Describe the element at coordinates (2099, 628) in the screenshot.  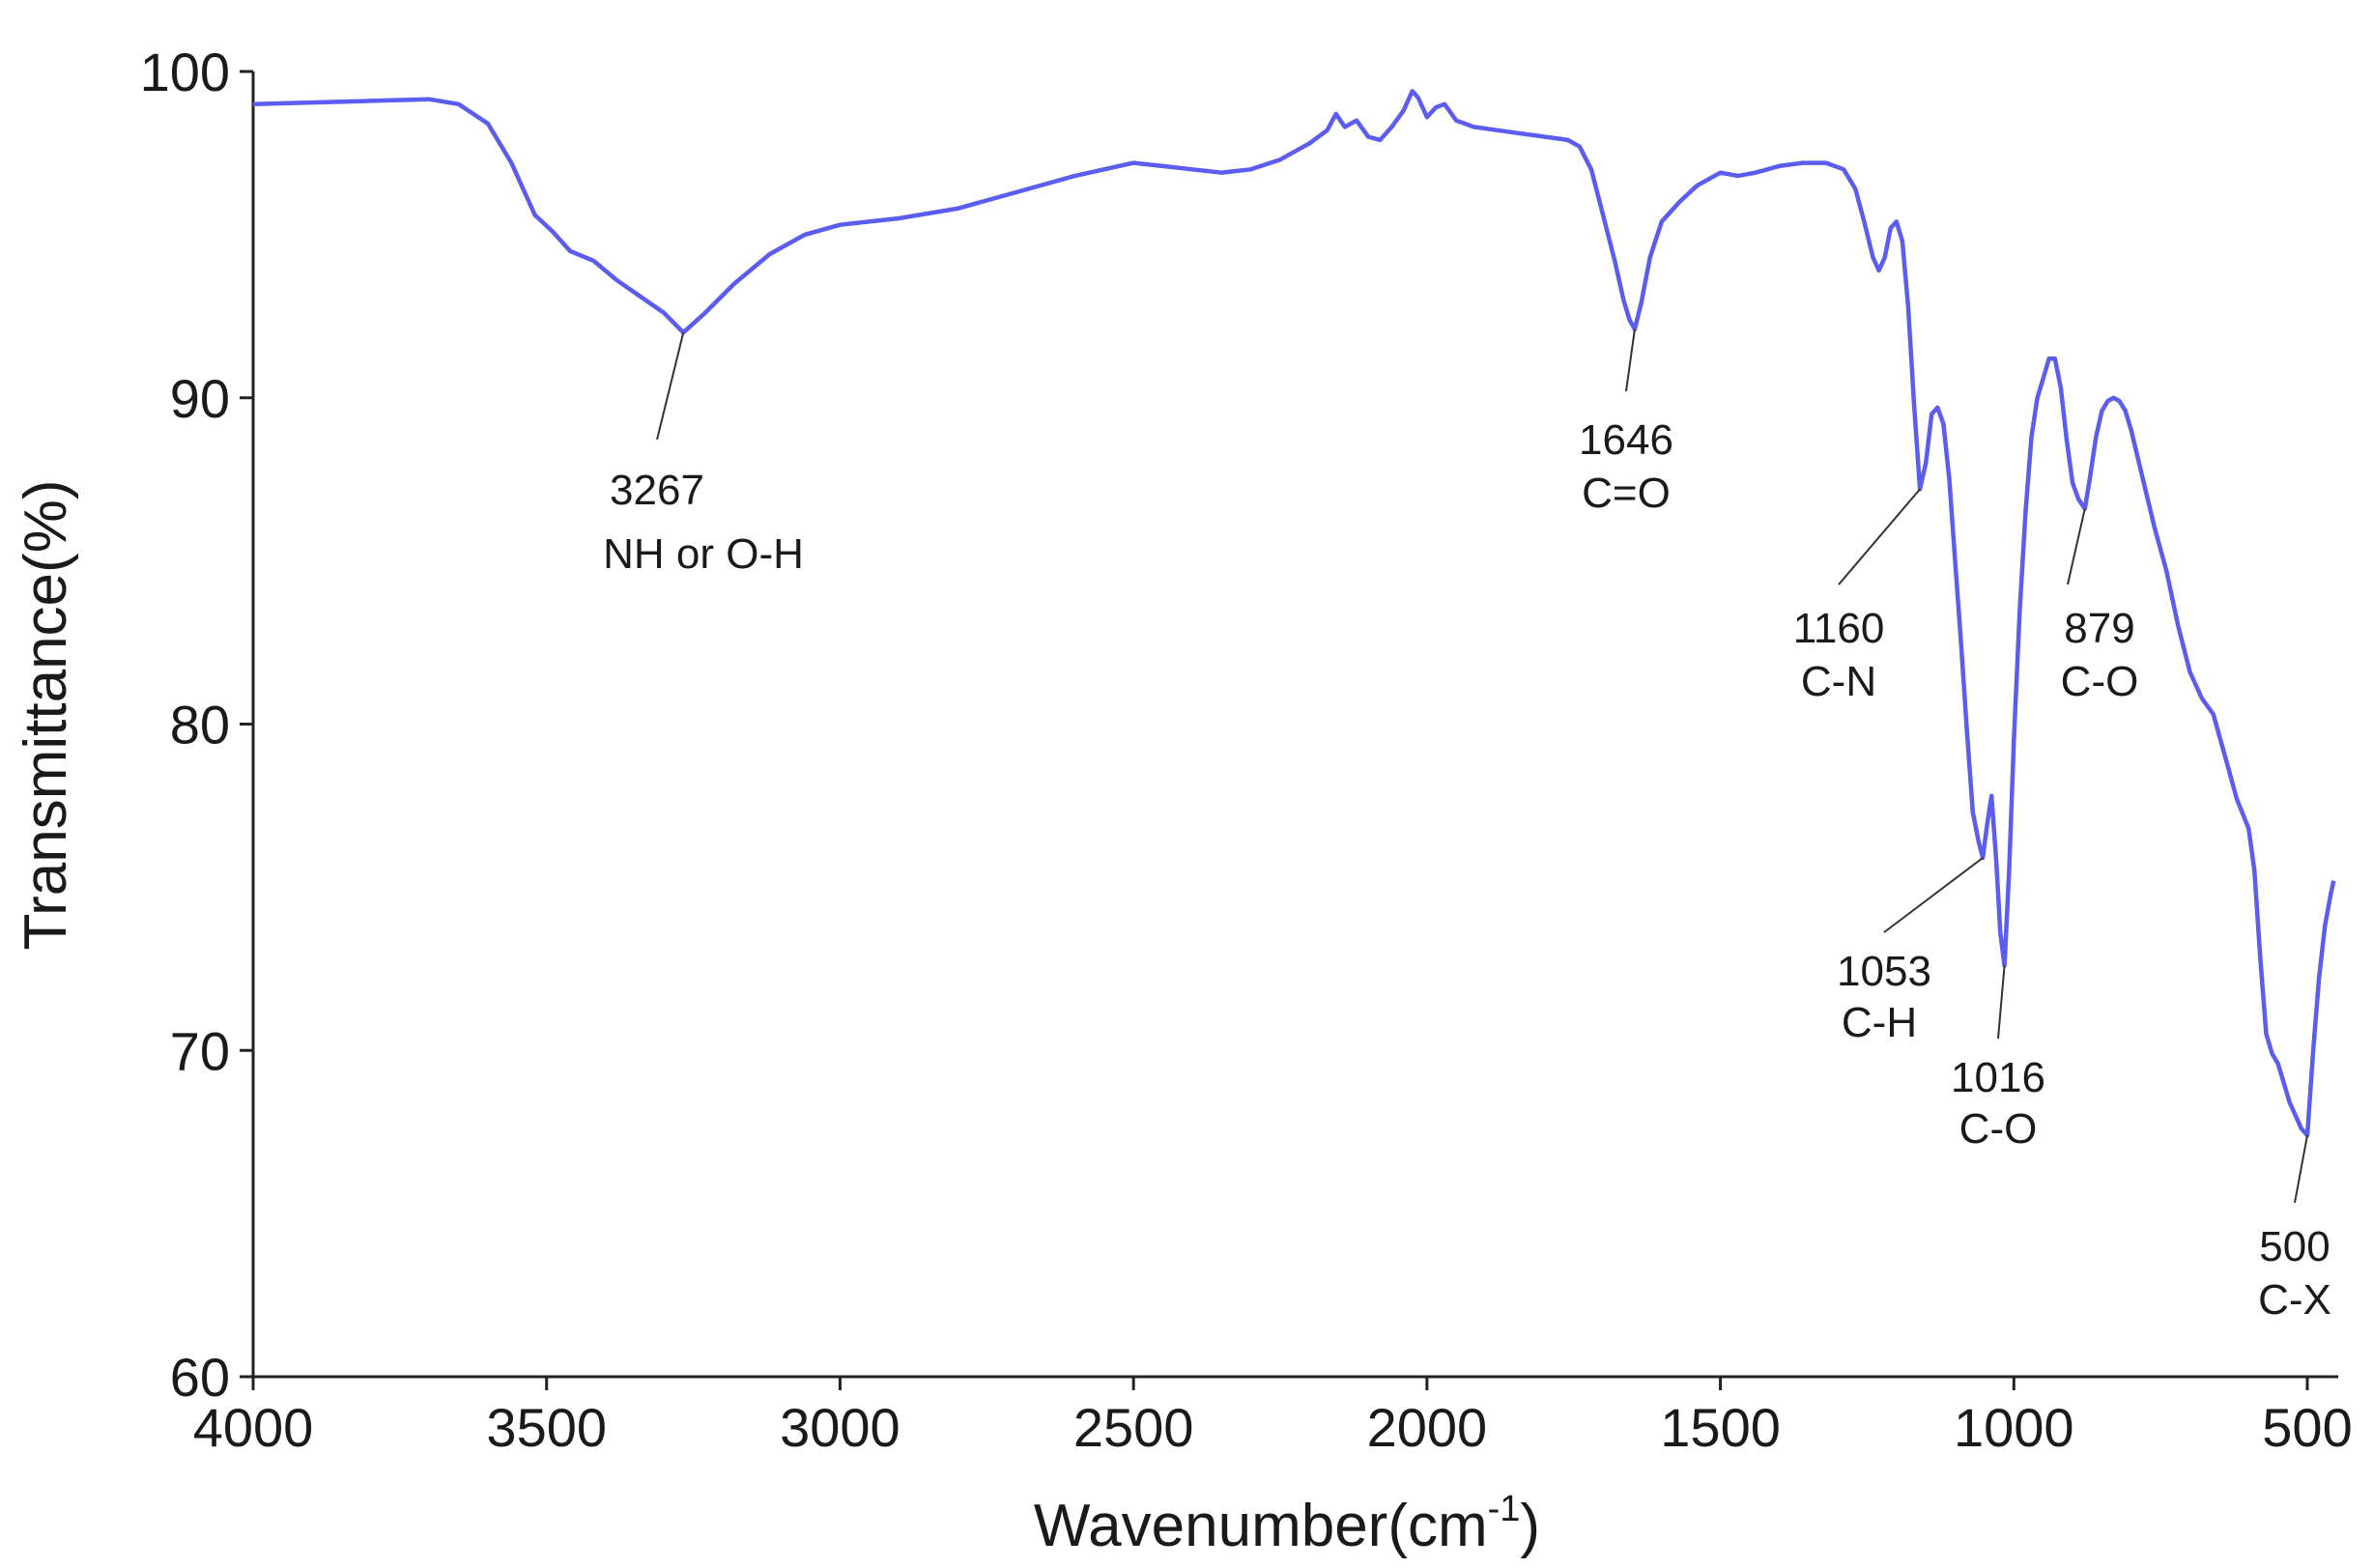
I see `annotation-wavenumber: 879` at that location.